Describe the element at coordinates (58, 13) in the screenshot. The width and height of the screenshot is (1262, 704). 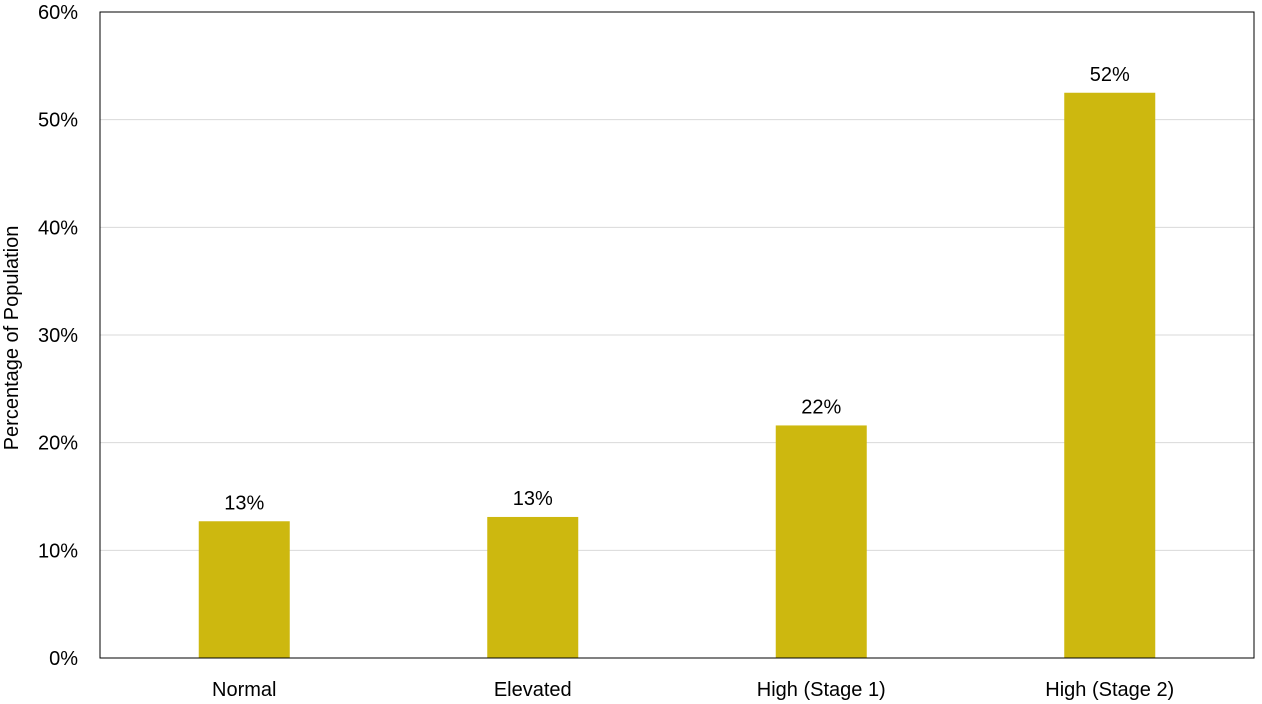
I see `y-tick-label: 60%` at that location.